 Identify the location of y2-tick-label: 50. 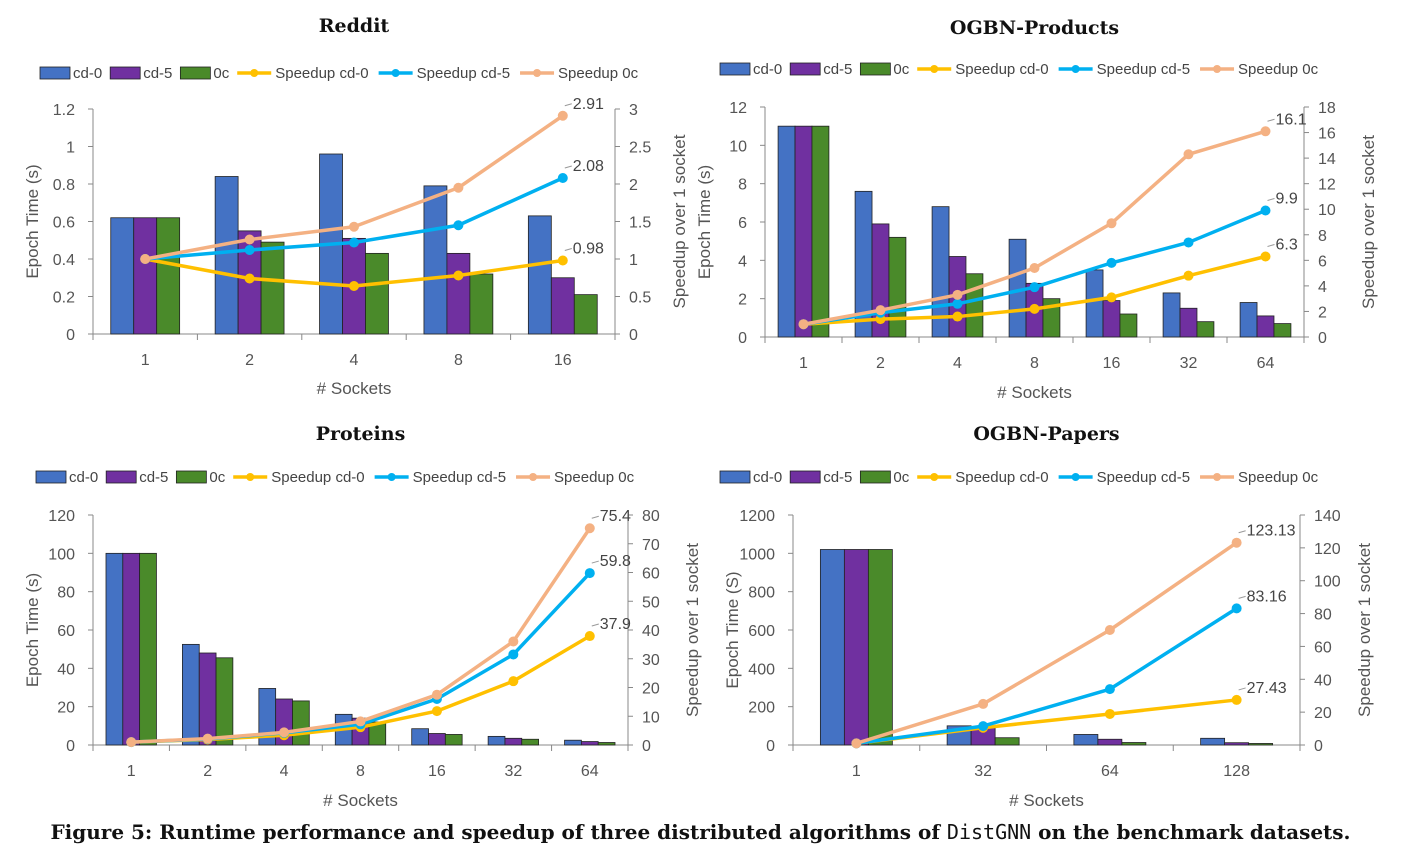
(651, 602).